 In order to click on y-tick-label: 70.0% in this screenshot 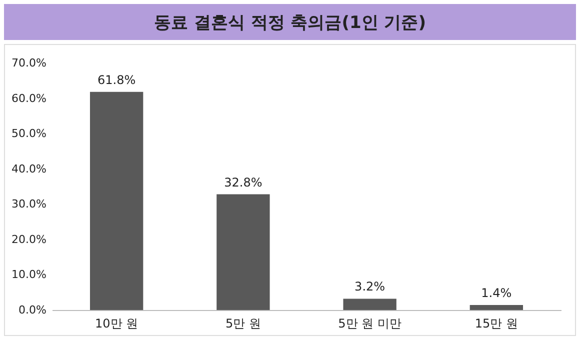, I will do `click(29, 63)`.